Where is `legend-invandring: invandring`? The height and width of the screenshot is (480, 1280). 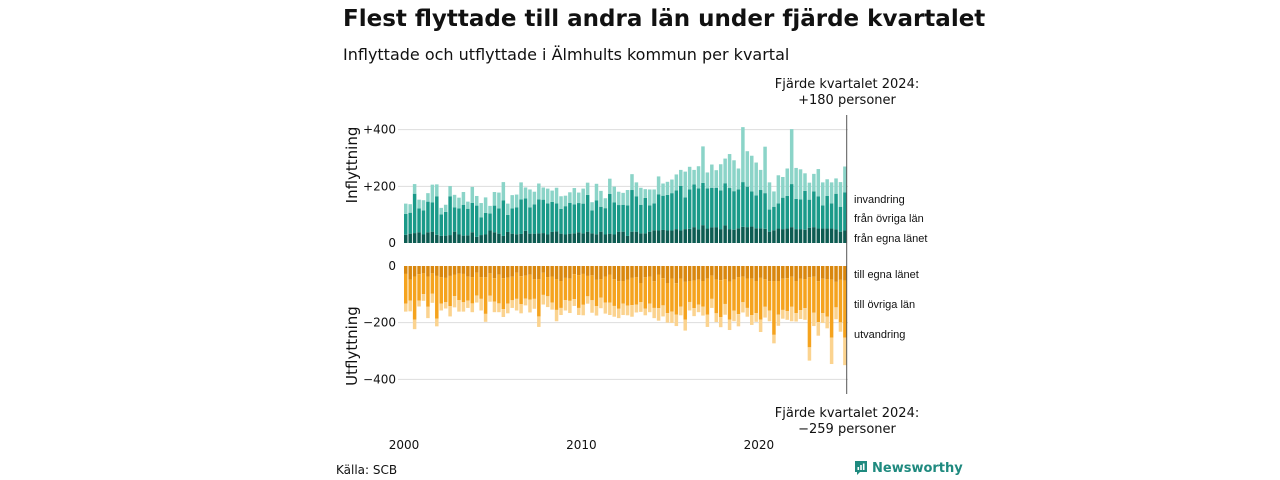 legend-invandring: invandring is located at coordinates (879, 200).